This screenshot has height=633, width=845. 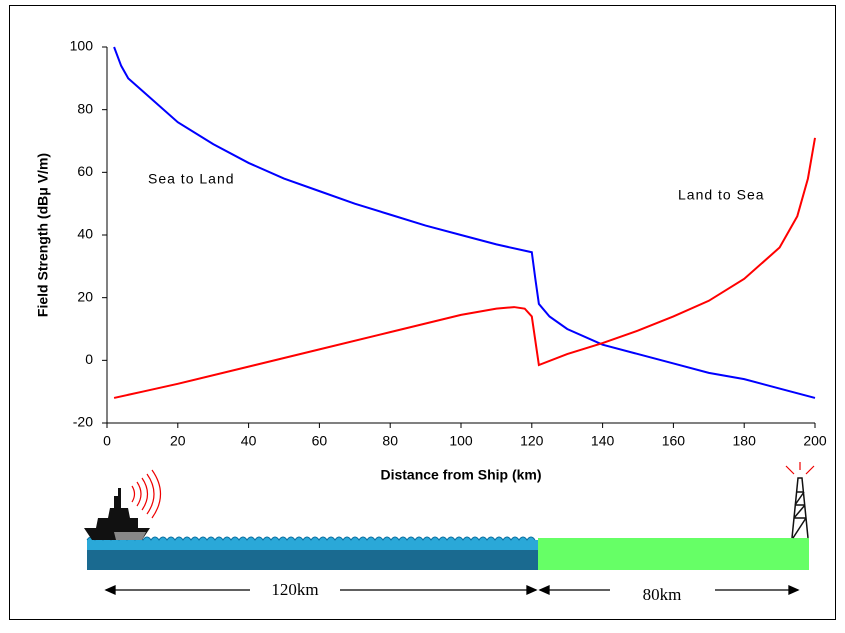 I want to click on y-tick-label: 0, so click(x=89, y=359).